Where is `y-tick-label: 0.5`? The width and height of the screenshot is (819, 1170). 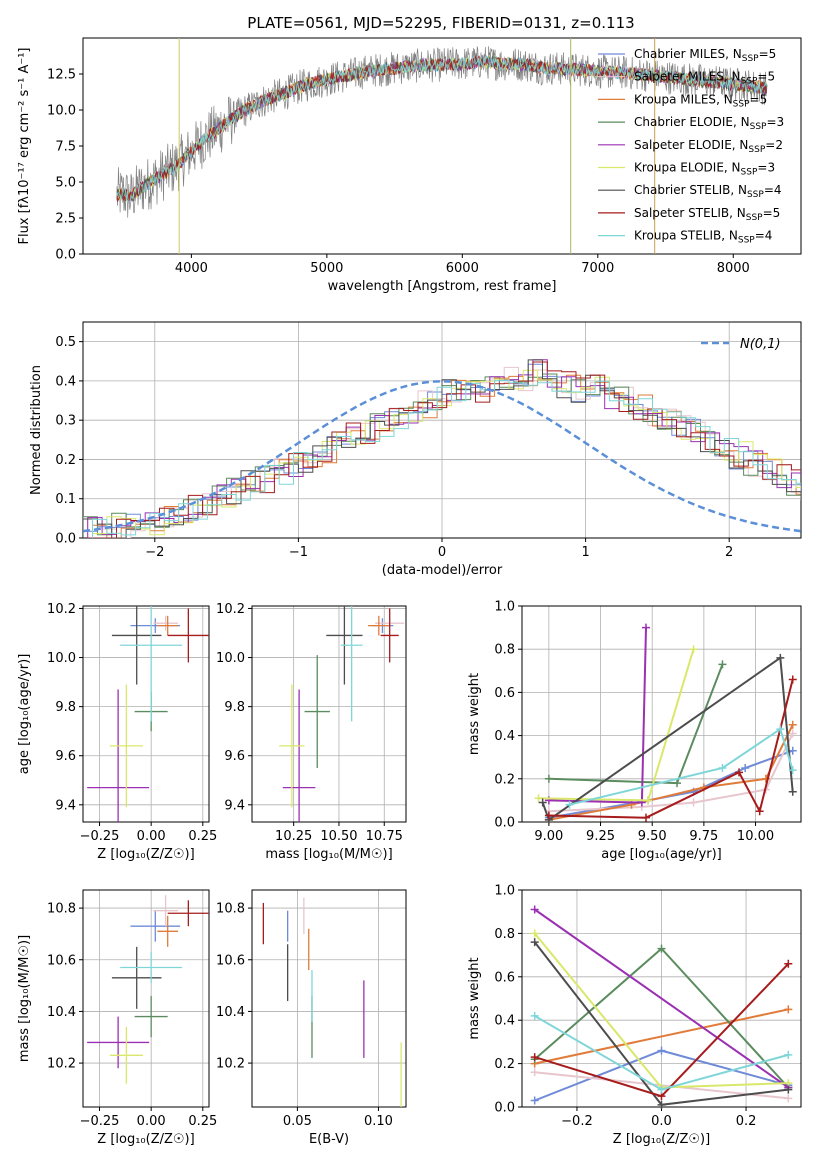 y-tick-label: 0.5 is located at coordinates (65, 342).